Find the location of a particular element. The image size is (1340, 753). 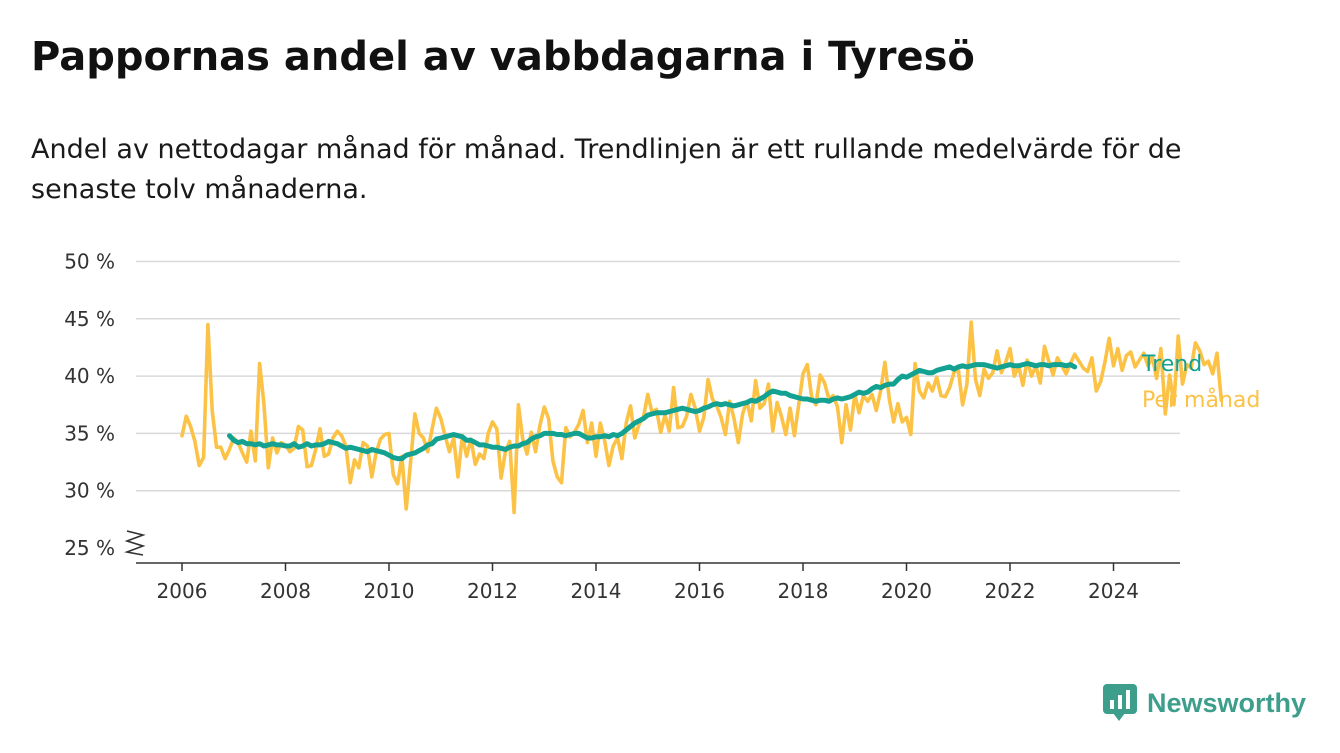

series-label-per-manad: Per månad is located at coordinates (1201, 400).